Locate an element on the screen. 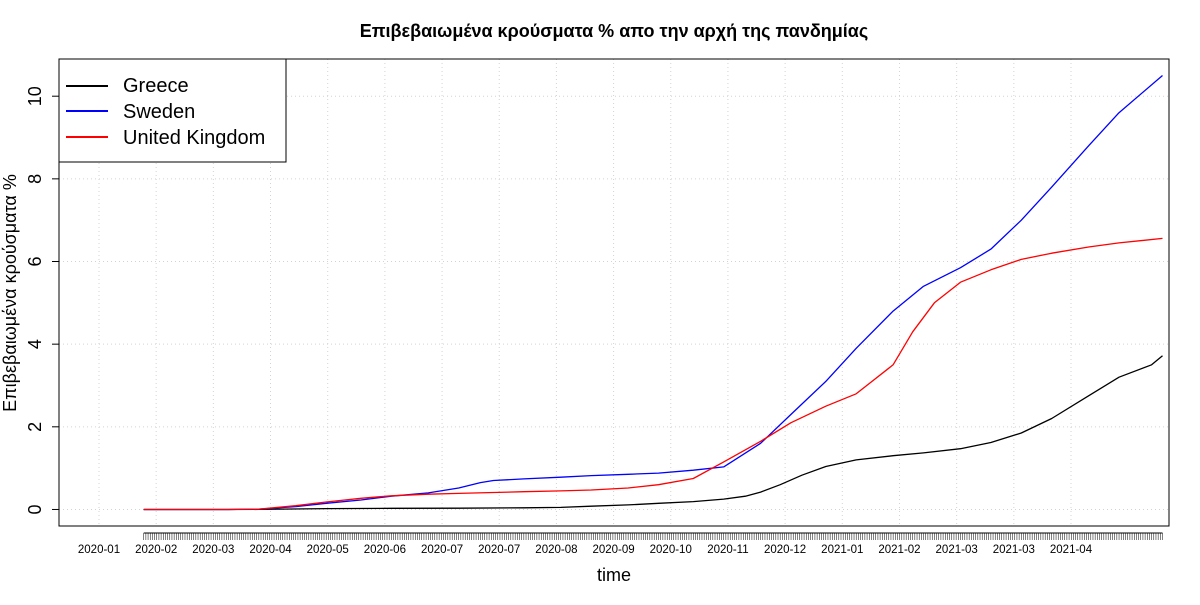  x-tick-label: 2021-01 is located at coordinates (842, 550).